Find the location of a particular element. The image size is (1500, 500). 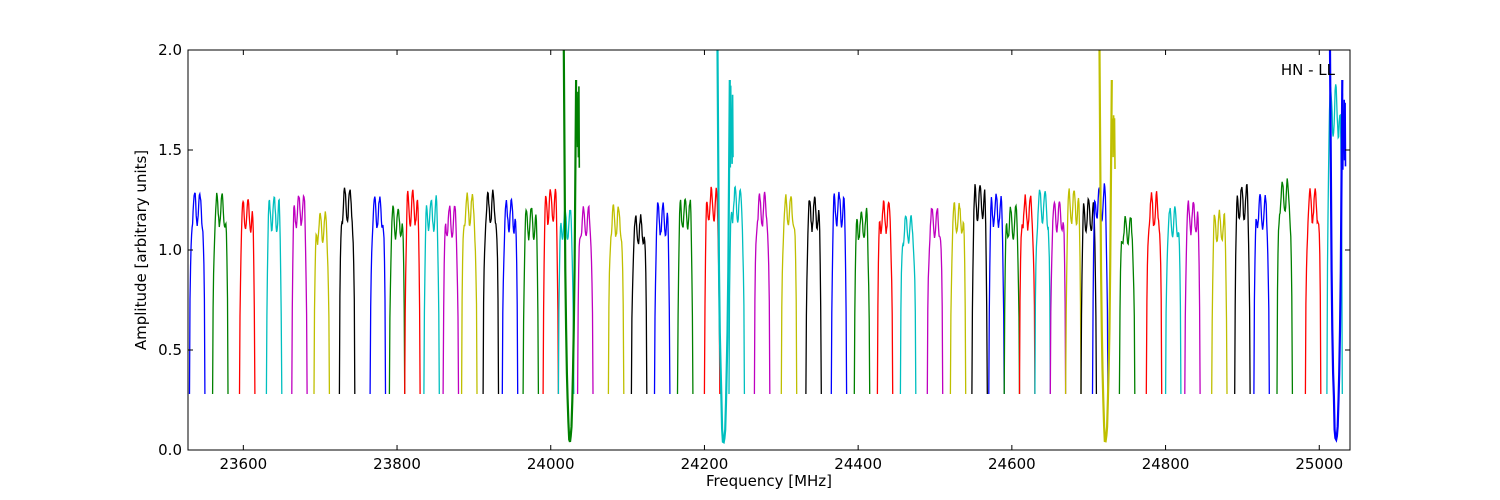

chart-annotation: HN - LL is located at coordinates (1308, 70).